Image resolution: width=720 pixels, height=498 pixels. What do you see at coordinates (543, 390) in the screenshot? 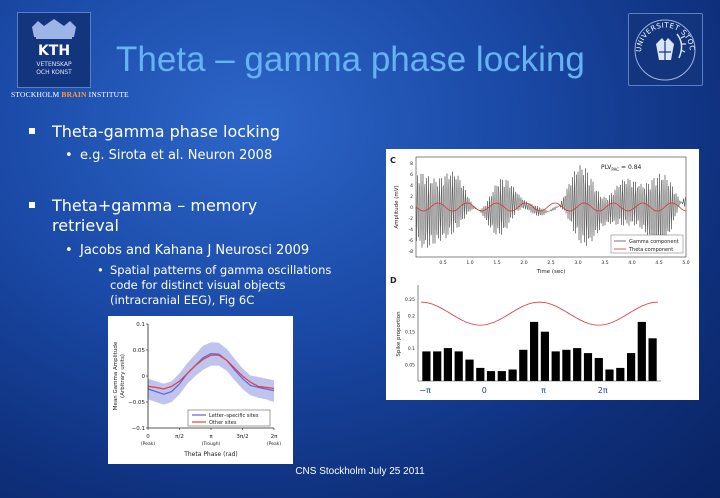
I see `d-x-tick-label: π` at bounding box center [543, 390].